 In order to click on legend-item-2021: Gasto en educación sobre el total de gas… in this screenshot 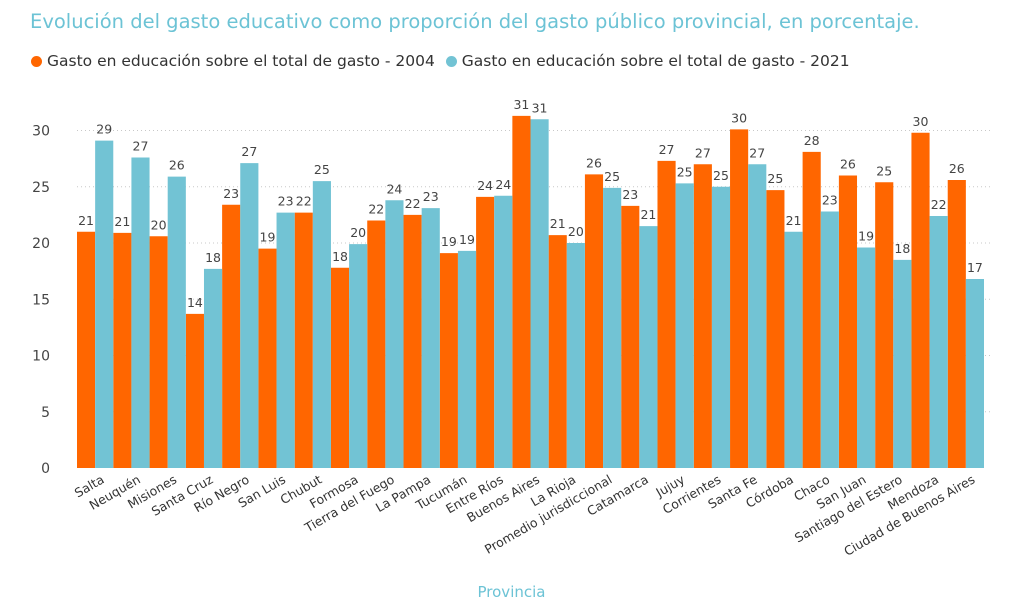, I will do `click(647, 61)`.